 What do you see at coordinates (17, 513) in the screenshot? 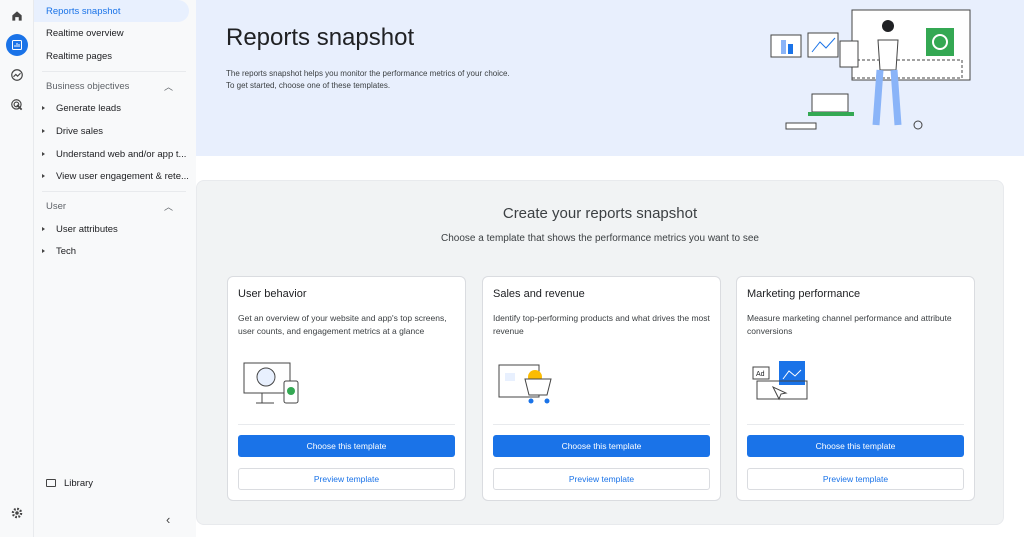
I see `settings-icon` at bounding box center [17, 513].